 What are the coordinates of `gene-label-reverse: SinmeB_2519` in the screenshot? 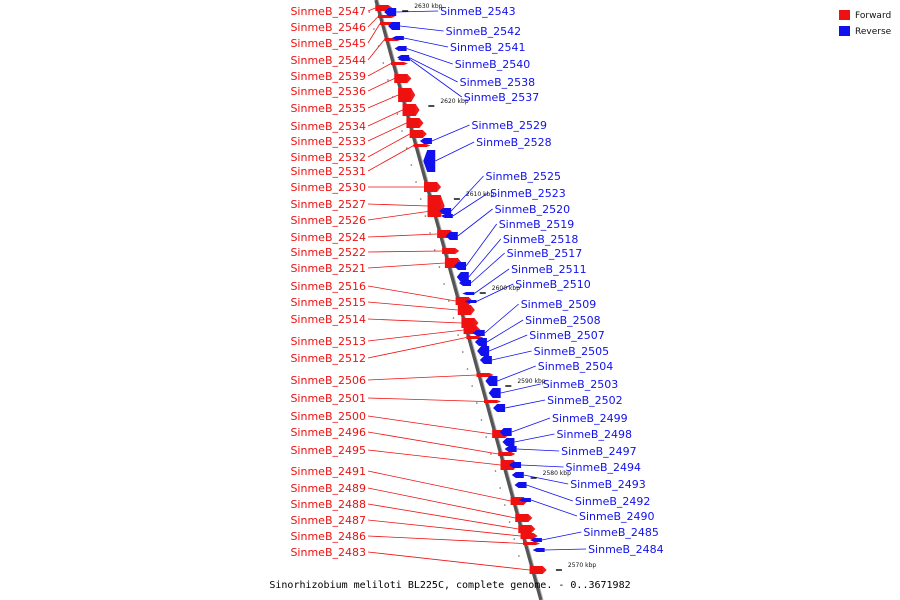 It's located at (537, 224).